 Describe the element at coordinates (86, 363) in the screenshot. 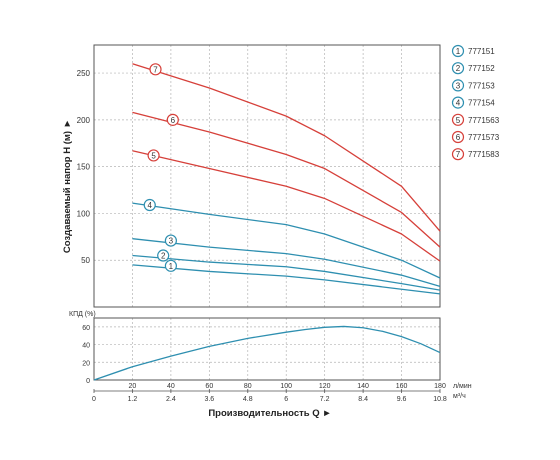

I see `eff-y-tick-label: 20` at that location.